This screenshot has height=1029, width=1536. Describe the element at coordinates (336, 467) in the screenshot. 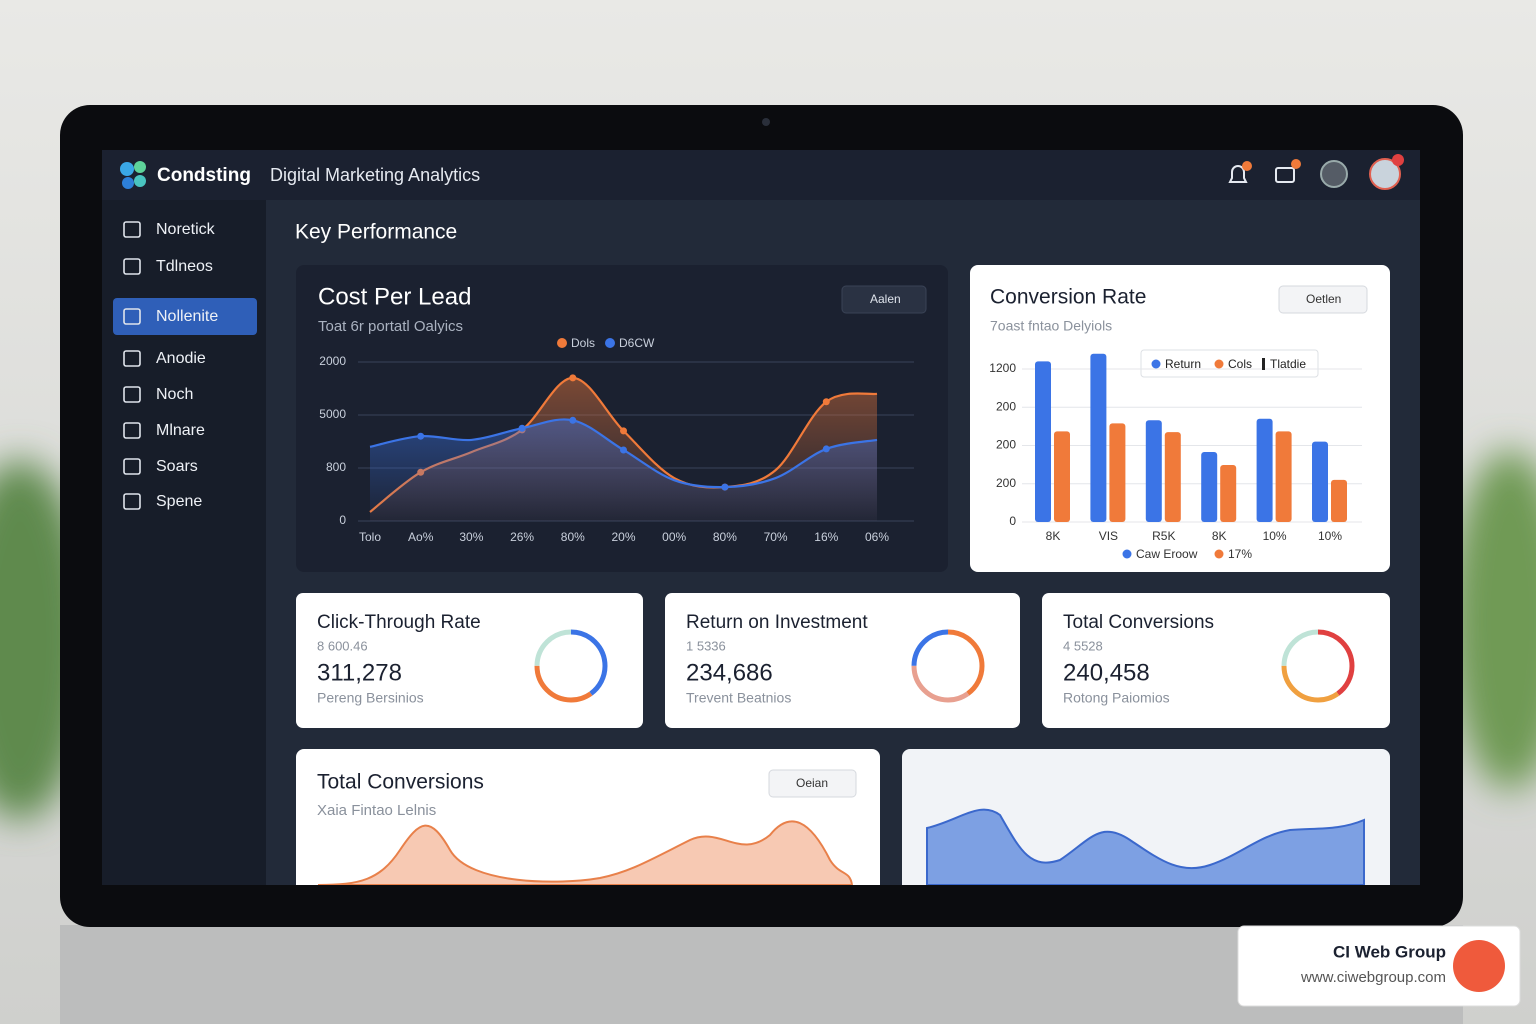

I see `y-tick-label: 800` at that location.